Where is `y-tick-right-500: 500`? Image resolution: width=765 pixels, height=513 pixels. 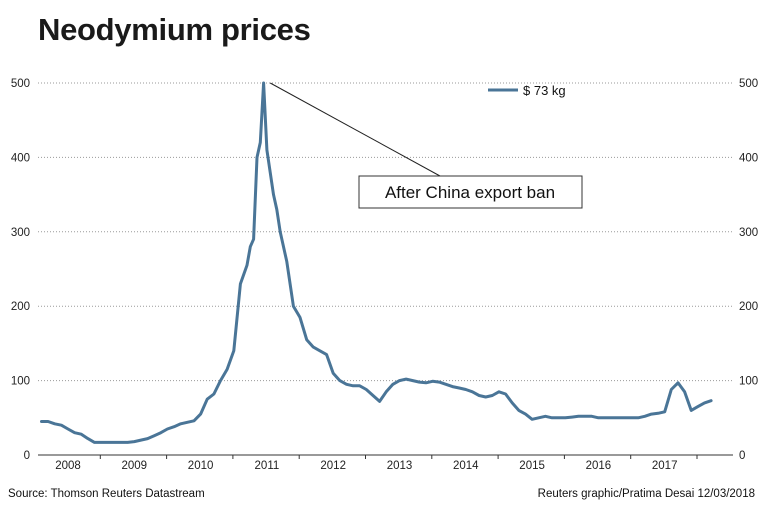
y-tick-right-500: 500 is located at coordinates (748, 84).